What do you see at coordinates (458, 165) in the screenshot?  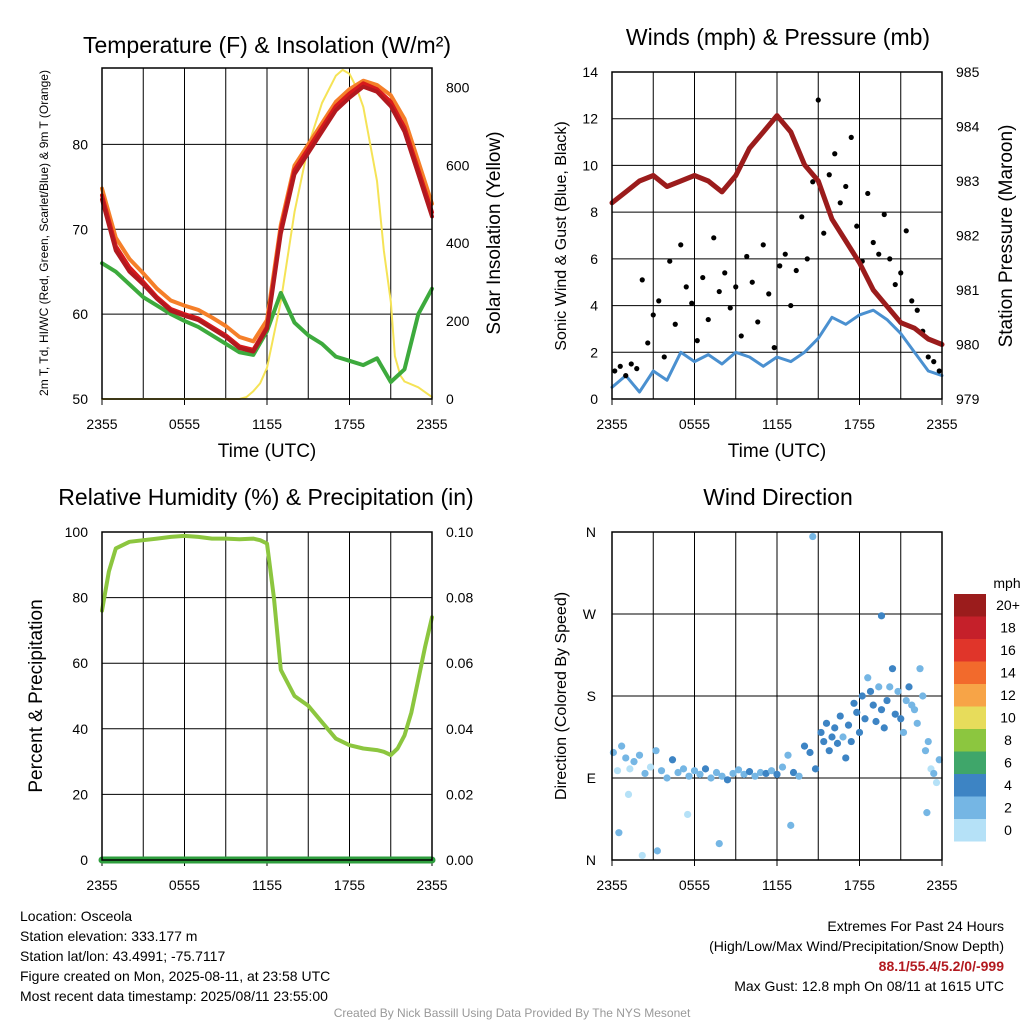 I see `y-right-tick-label: 600` at bounding box center [458, 165].